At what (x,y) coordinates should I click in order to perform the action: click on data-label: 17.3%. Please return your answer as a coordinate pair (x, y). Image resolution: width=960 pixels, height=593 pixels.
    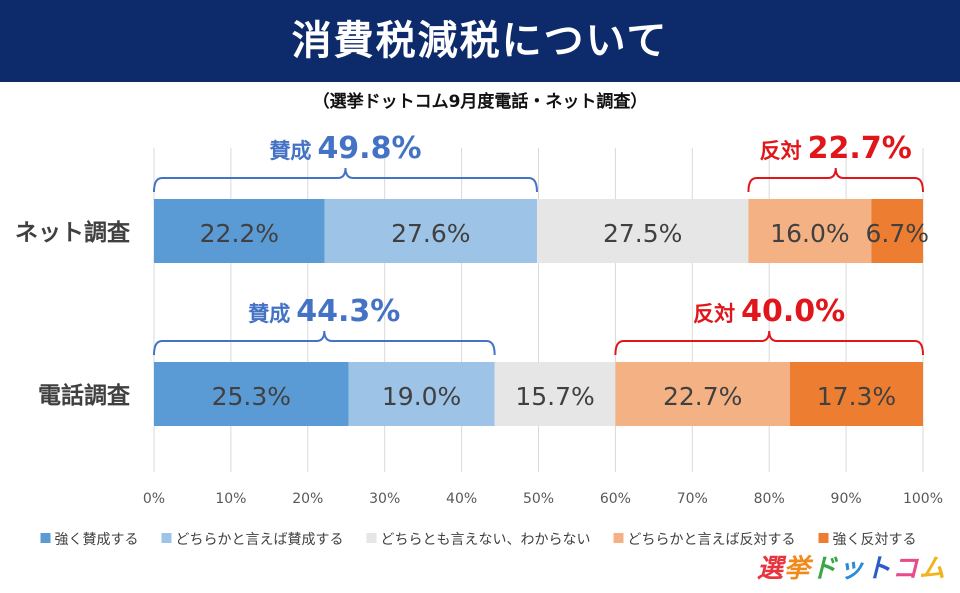
    Looking at the image, I should click on (856, 396).